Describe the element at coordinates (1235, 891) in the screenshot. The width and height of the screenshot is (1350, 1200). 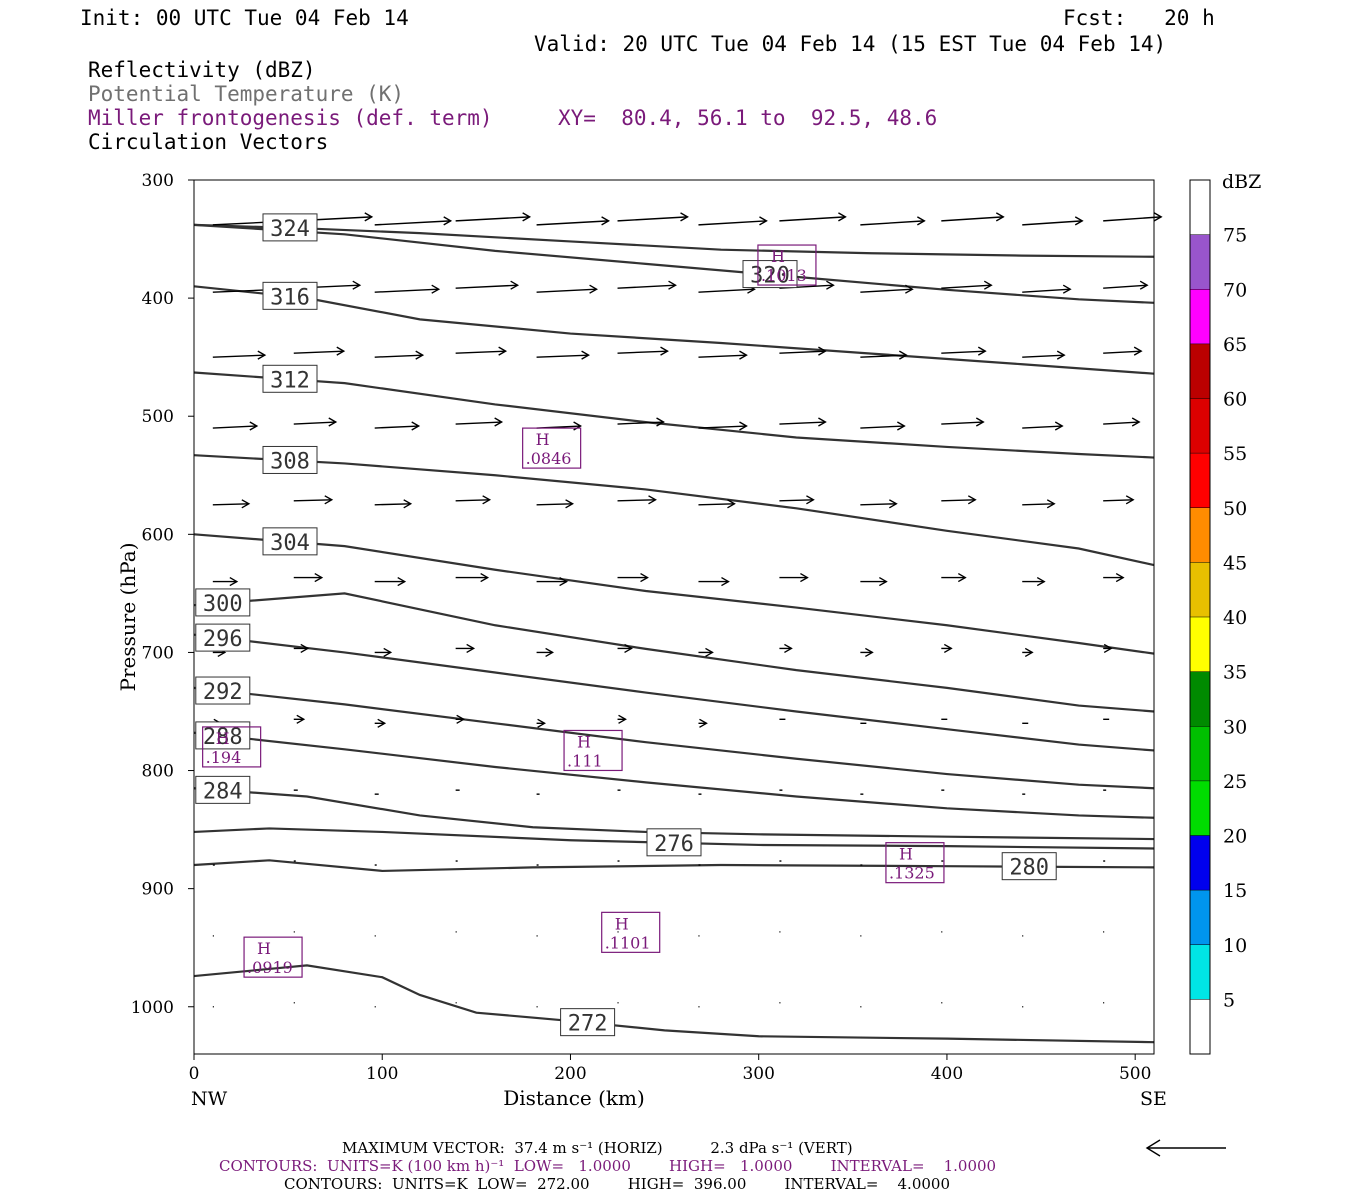
I see `colorbar-tick-label: 15` at that location.